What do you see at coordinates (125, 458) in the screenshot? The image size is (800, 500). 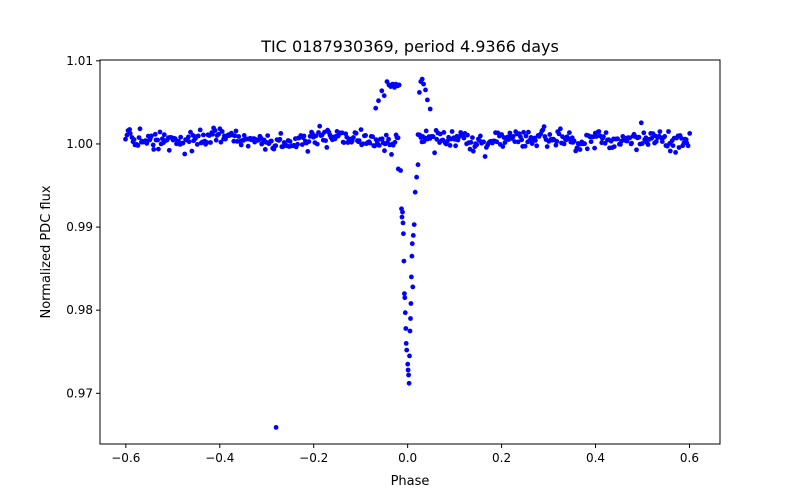 I see `x-tick-label: −0.6` at bounding box center [125, 458].